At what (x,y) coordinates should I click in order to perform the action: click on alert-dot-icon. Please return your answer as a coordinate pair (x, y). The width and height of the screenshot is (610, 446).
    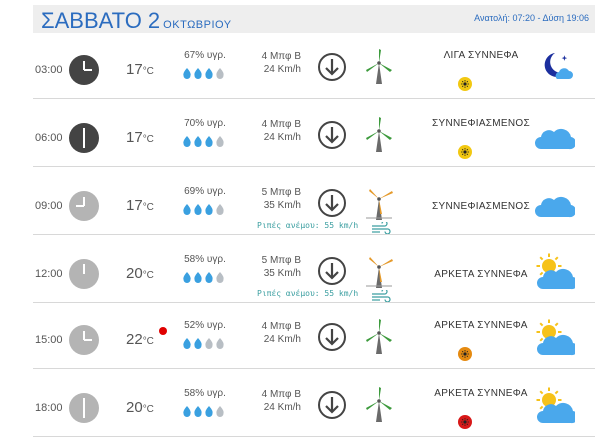
    Looking at the image, I should click on (163, 331).